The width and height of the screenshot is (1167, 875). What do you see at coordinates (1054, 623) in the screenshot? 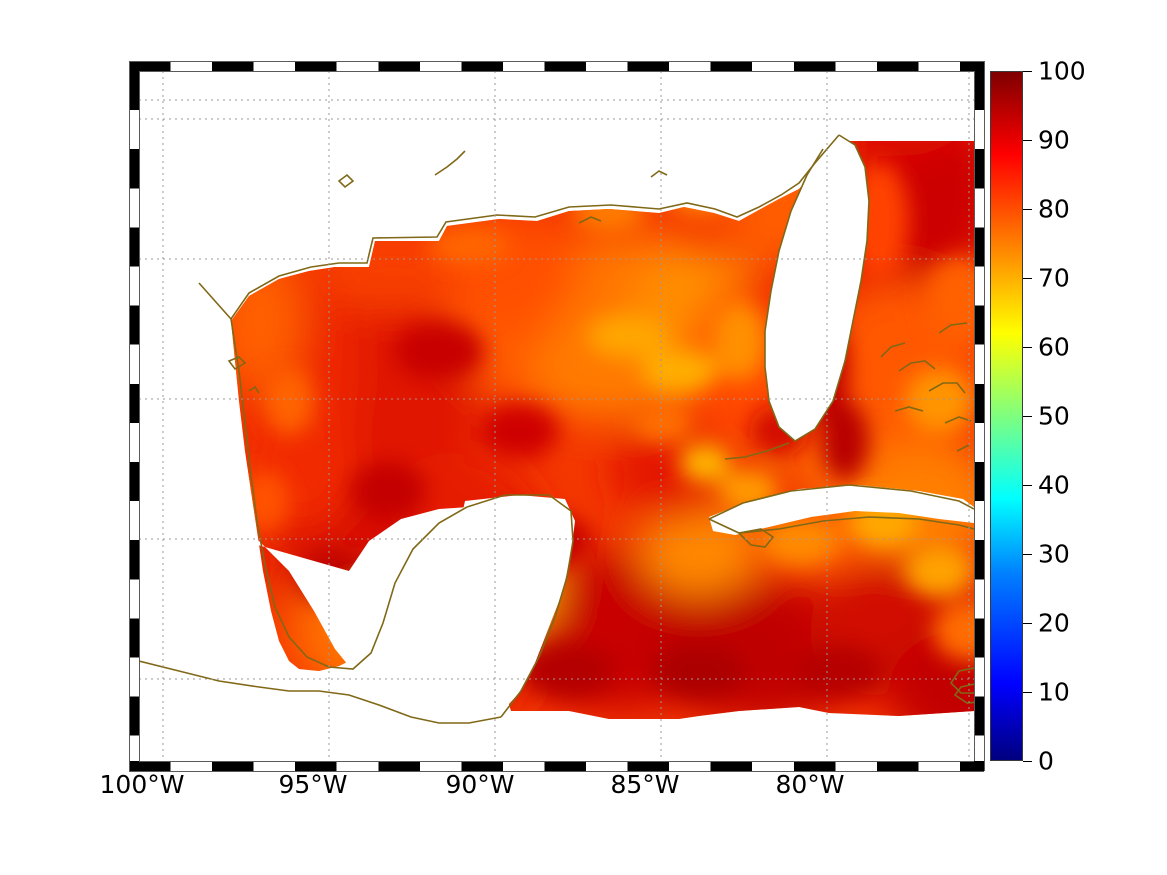
I see `colorbar-label-20: 20` at bounding box center [1054, 623].